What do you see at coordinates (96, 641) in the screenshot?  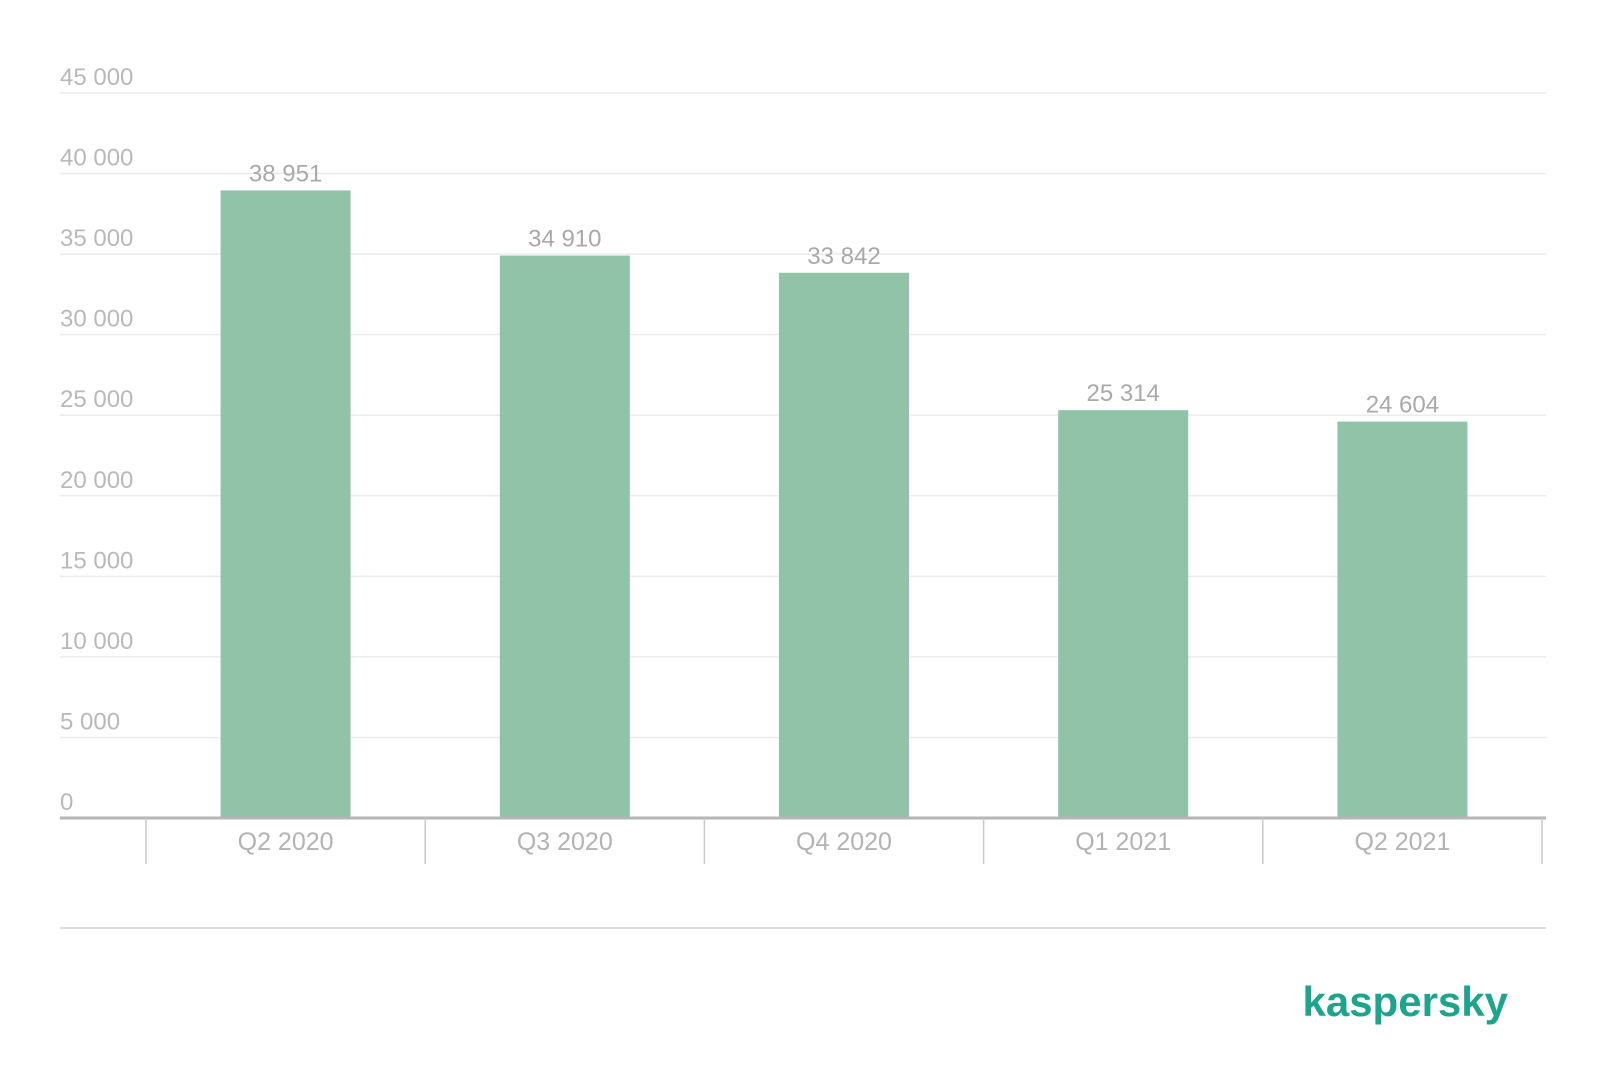 I see `y-tick-label: 10 000` at bounding box center [96, 641].